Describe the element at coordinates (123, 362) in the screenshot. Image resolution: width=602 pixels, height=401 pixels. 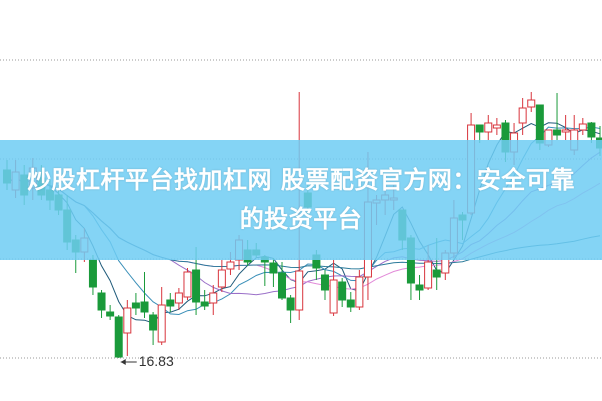
I see `arrow-head-icon` at that location.